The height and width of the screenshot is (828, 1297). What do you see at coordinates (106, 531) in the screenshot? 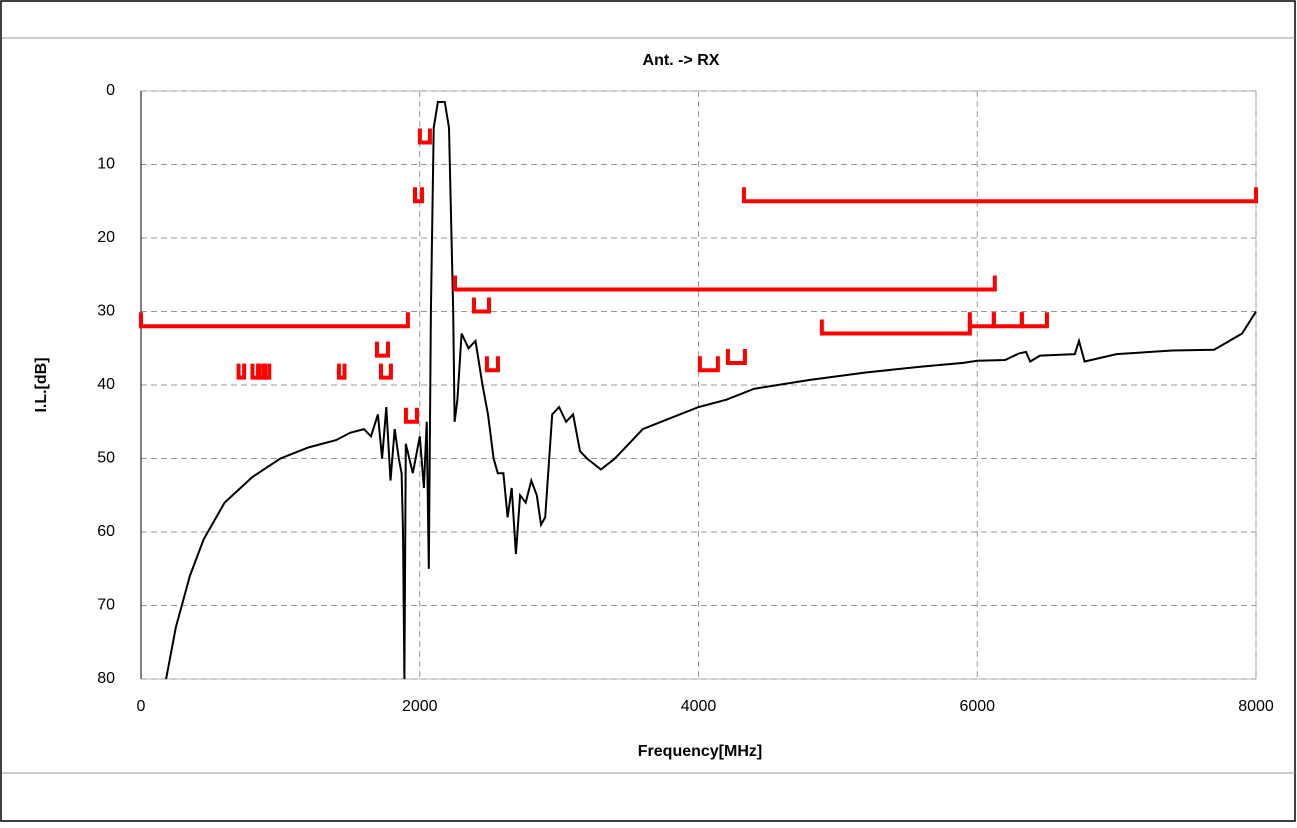
I see `y-tick-label: 60` at bounding box center [106, 531].